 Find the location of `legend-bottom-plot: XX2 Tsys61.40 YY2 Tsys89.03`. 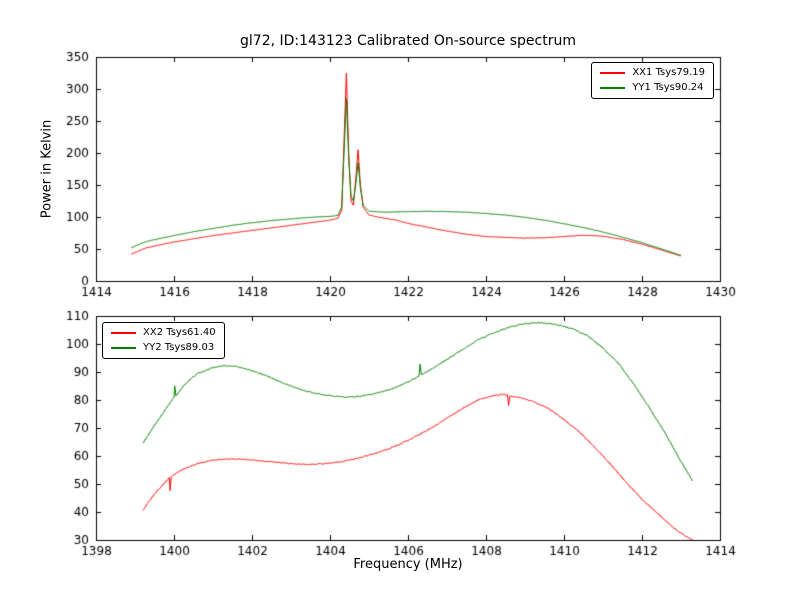

legend-bottom-plot: XX2 Tsys61.40 YY2 Tsys89.03 is located at coordinates (163, 340).